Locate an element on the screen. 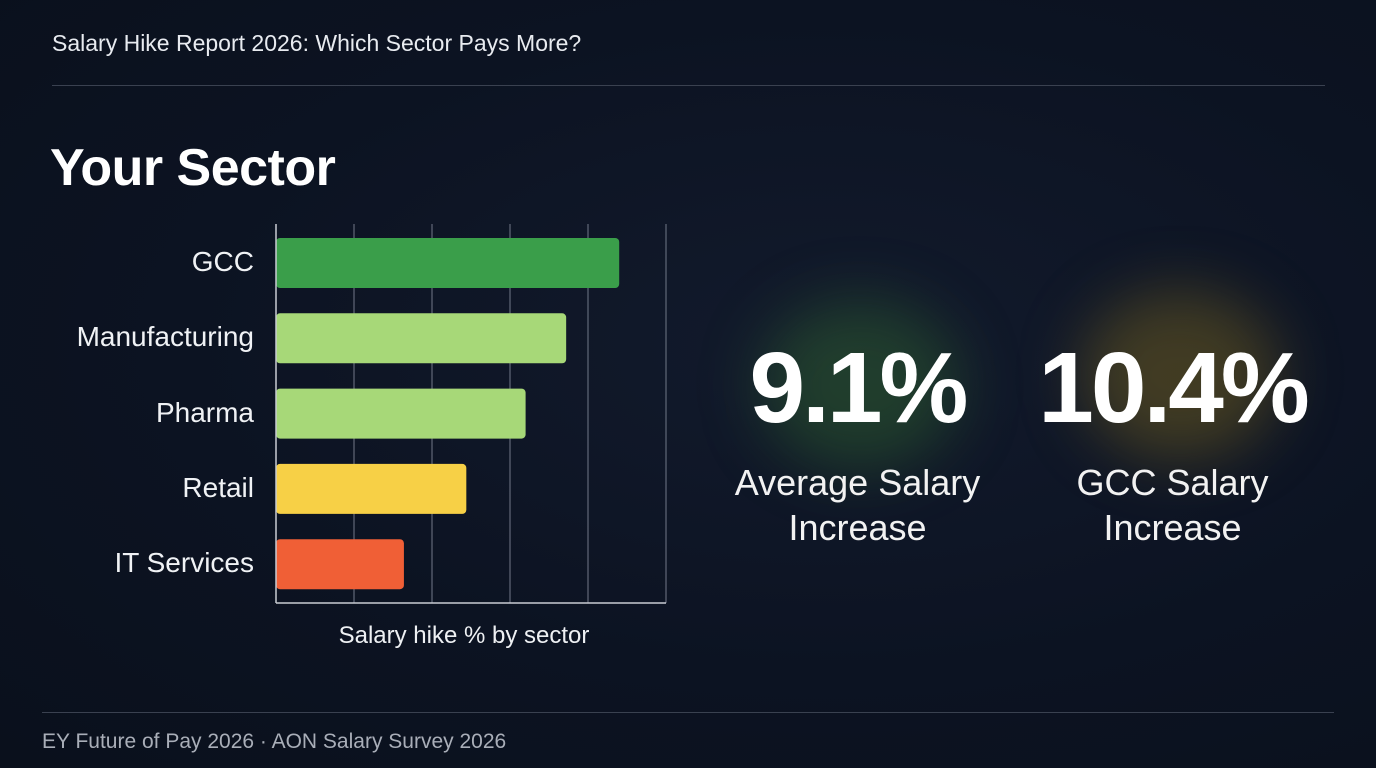 Image resolution: width=1376 pixels, height=768 pixels. stat-label: Average Salary is located at coordinates (857, 482).